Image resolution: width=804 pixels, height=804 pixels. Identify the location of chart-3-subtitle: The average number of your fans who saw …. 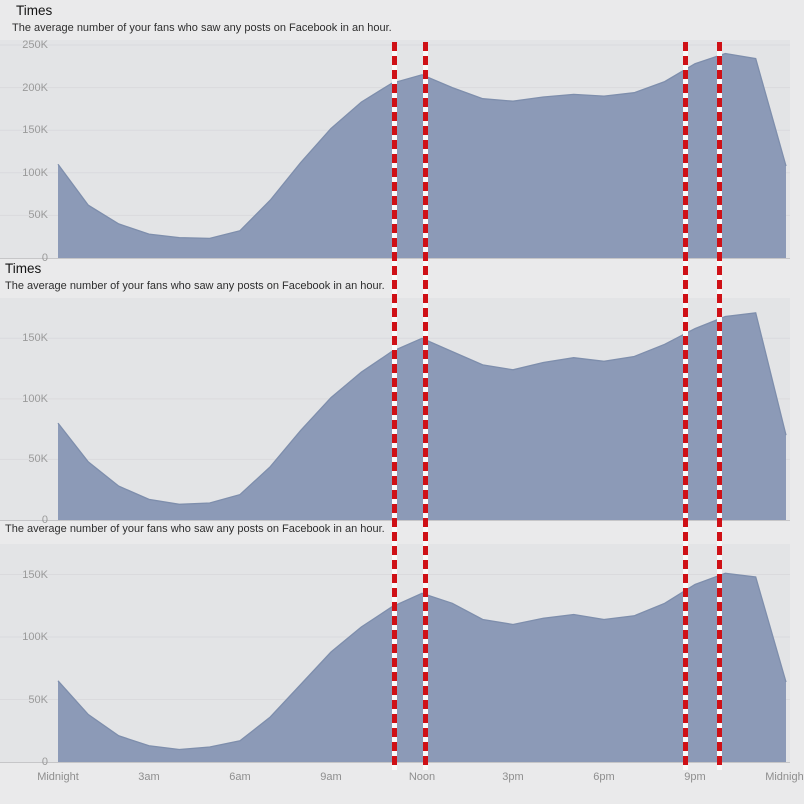
(195, 529).